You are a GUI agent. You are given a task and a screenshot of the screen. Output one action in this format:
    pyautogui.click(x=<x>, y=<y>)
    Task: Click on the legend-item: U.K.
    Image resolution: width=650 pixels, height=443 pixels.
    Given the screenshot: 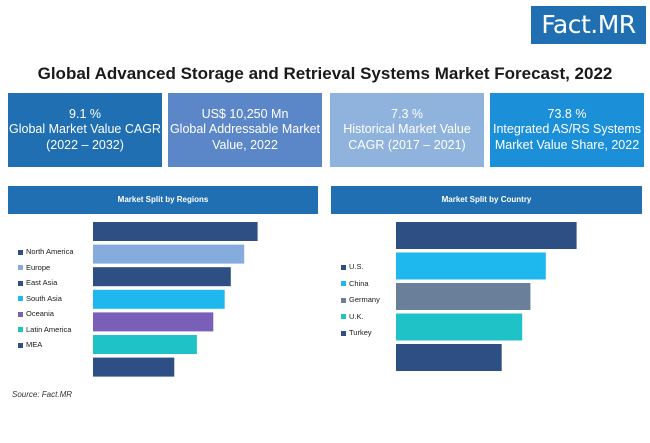 What is the action you would take?
    pyautogui.click(x=352, y=317)
    